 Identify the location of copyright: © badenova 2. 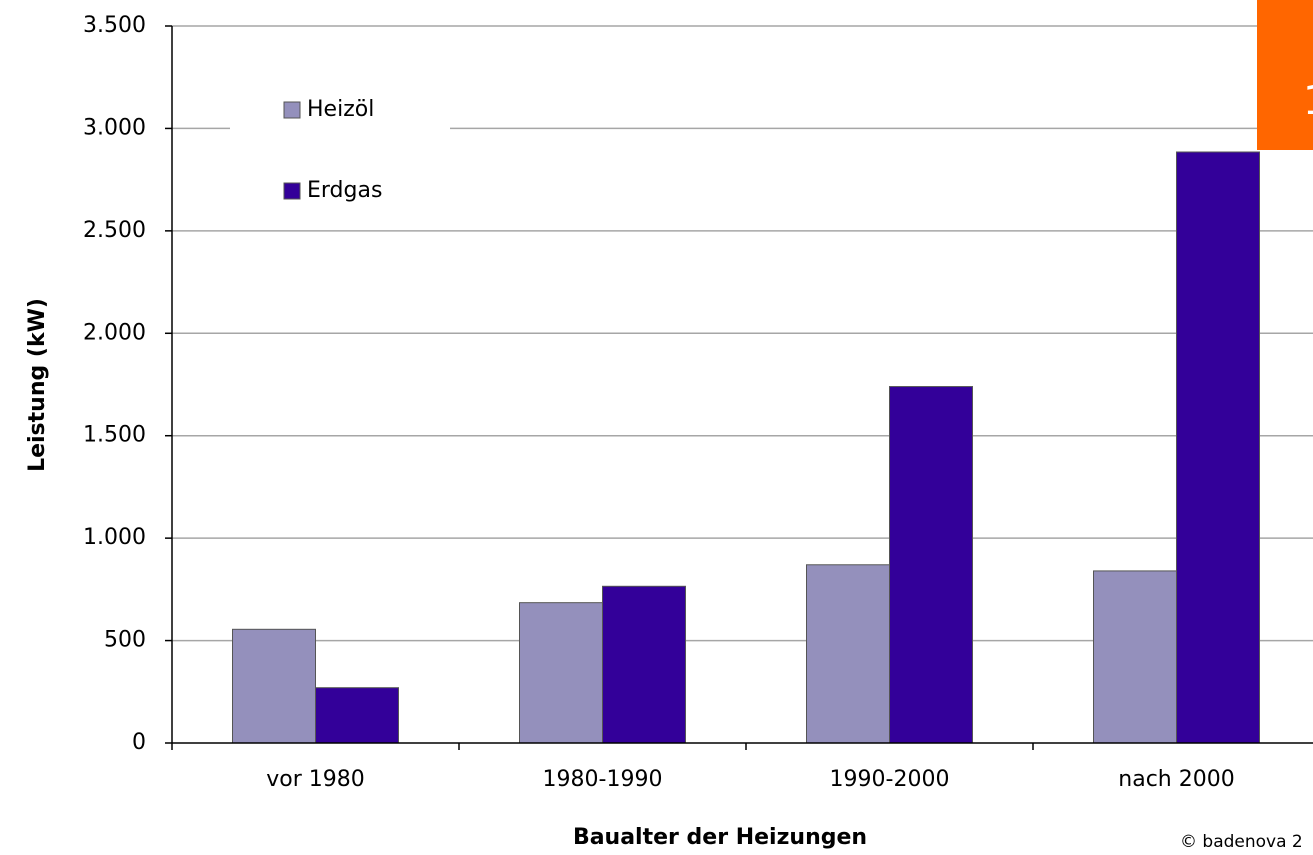
(1241, 842).